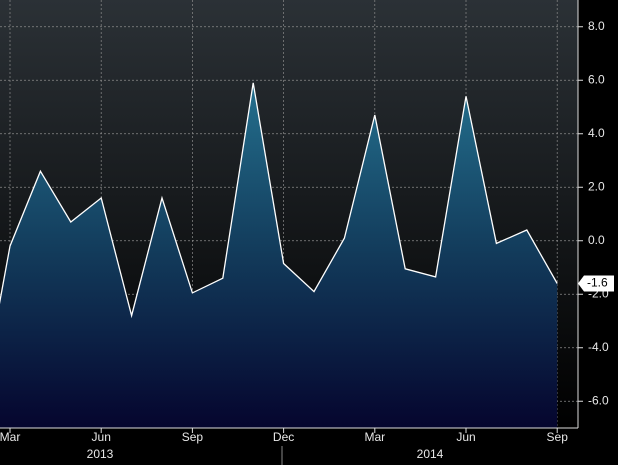  What do you see at coordinates (100, 454) in the screenshot?
I see `year-label: 2013` at bounding box center [100, 454].